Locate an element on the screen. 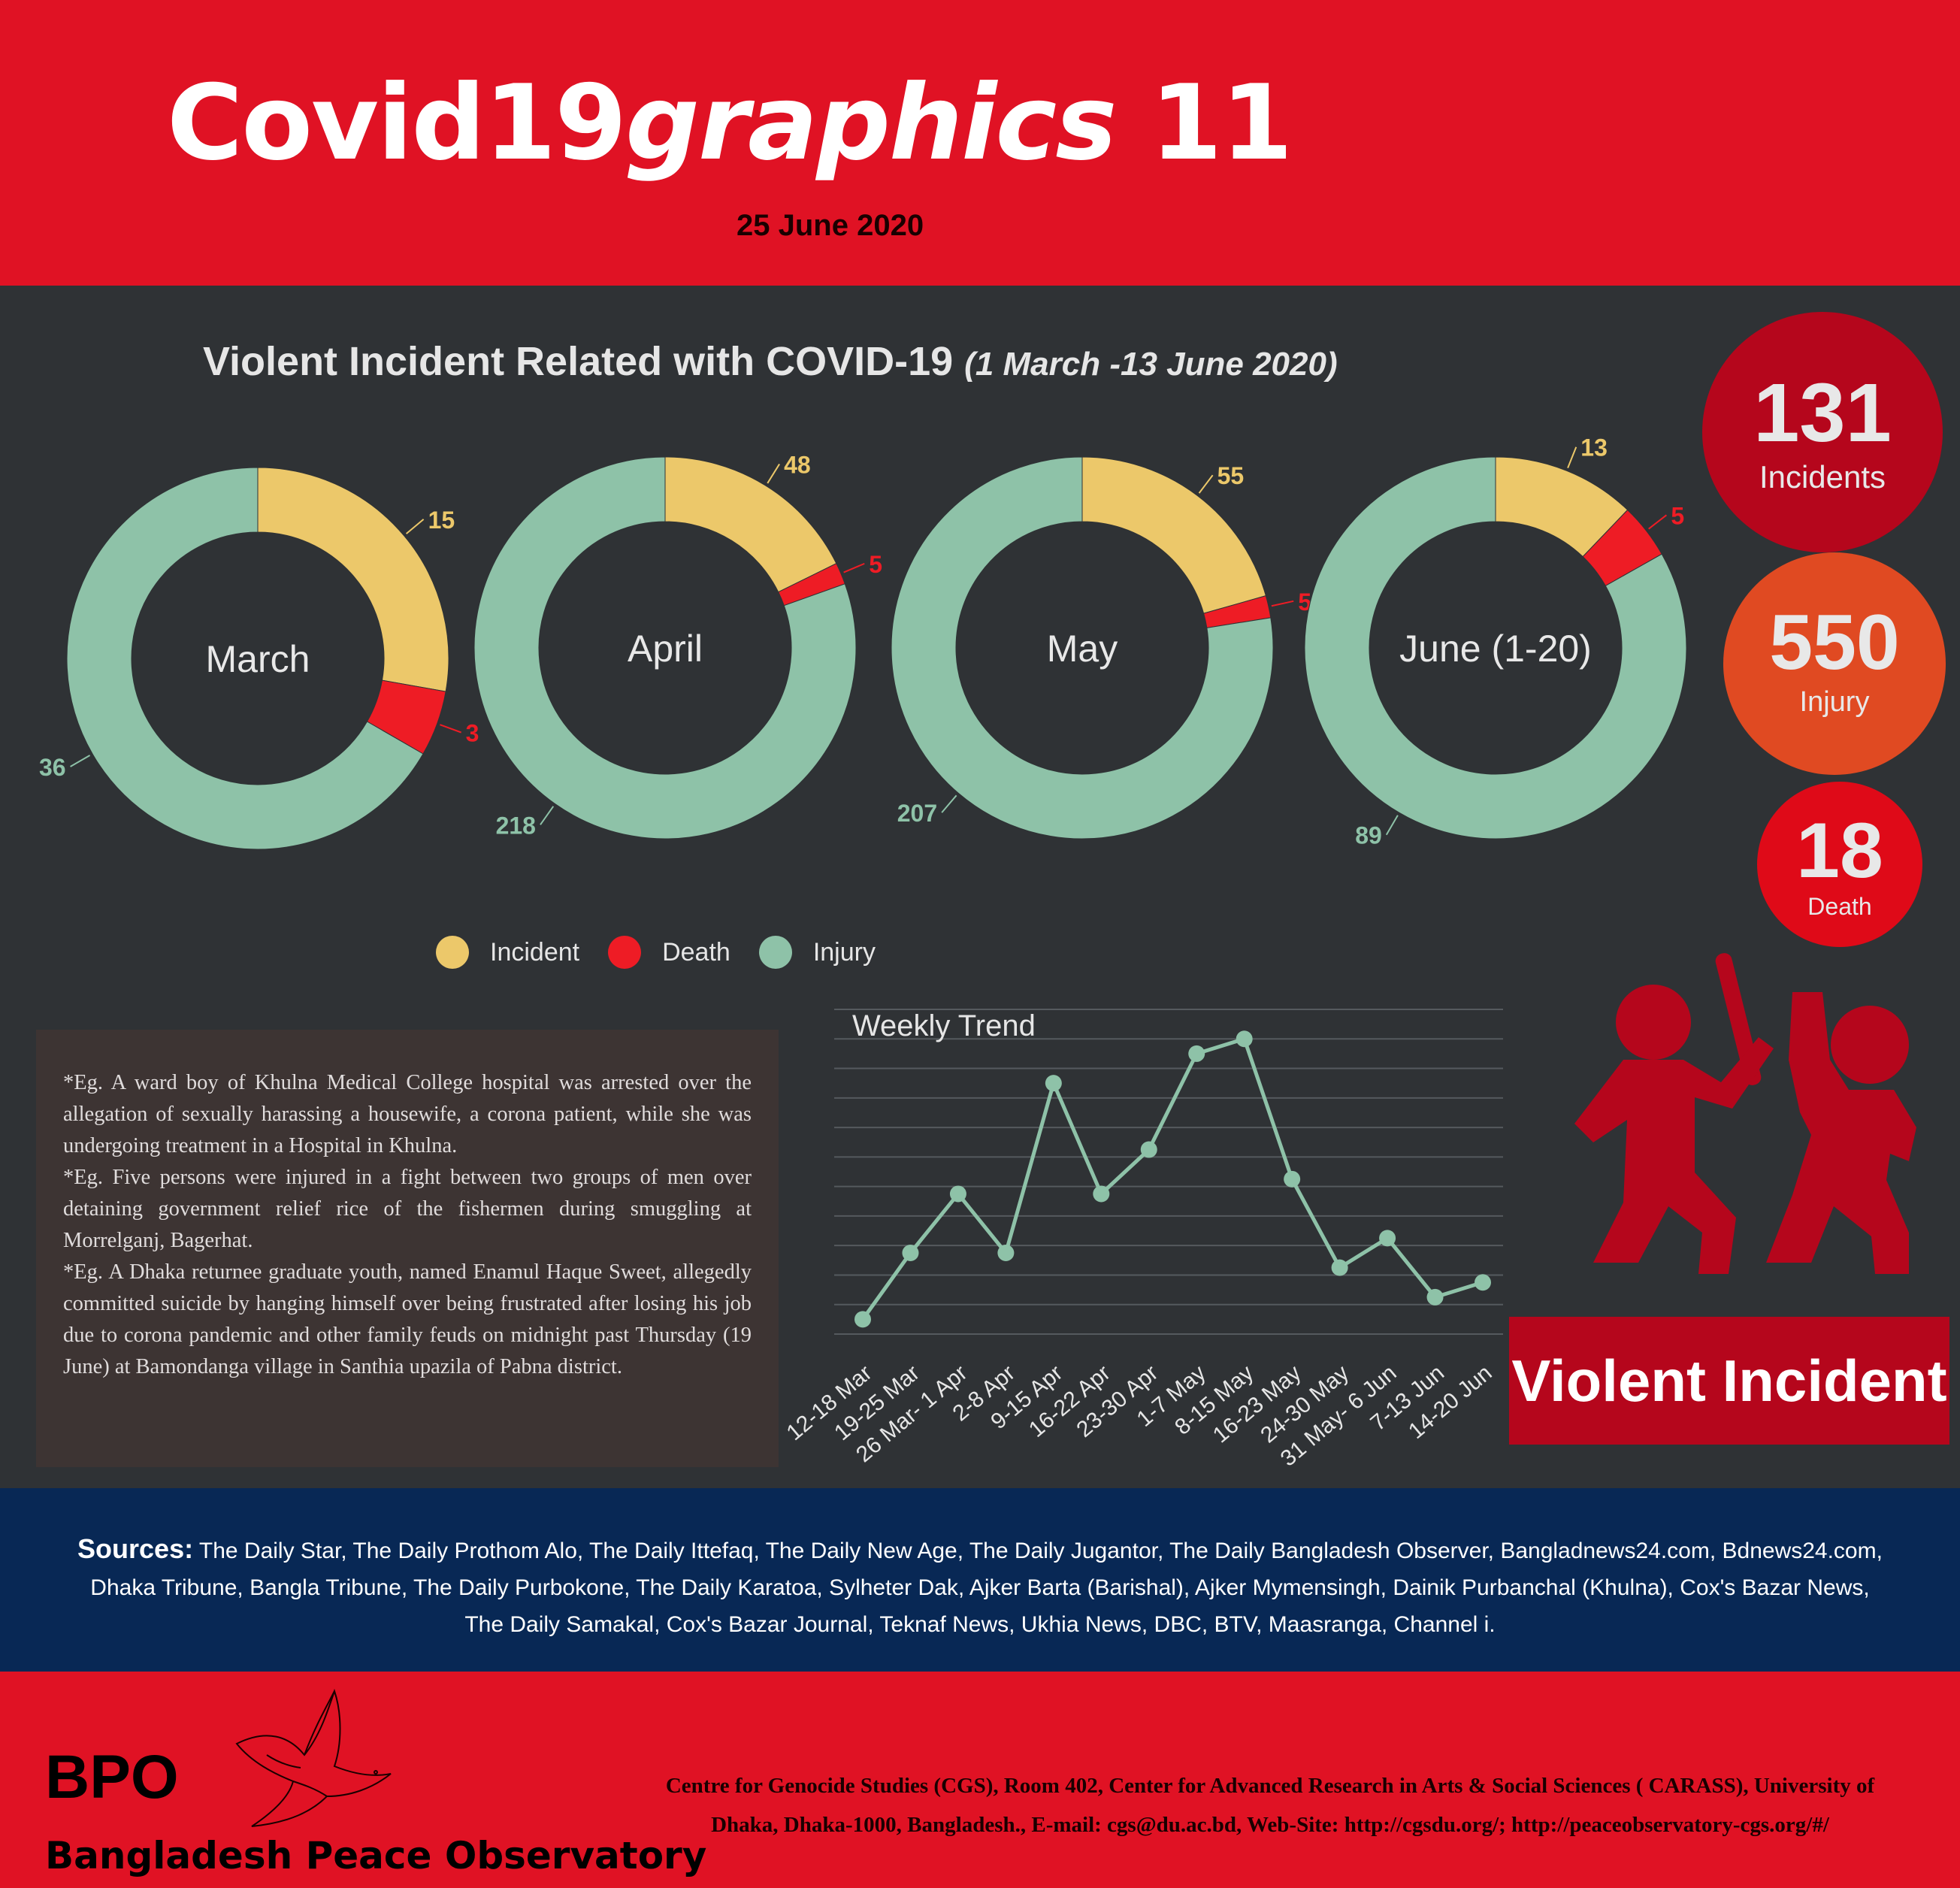  trend-series-line is located at coordinates (1172, 1178).